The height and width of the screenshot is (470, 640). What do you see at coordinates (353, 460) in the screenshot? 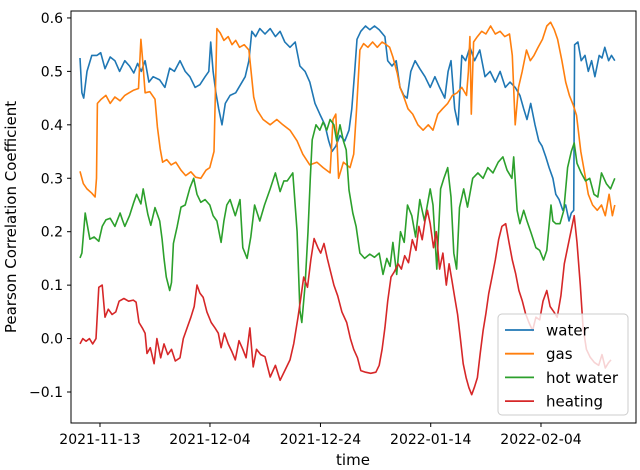
I see `x-axis-title: time` at bounding box center [353, 460].